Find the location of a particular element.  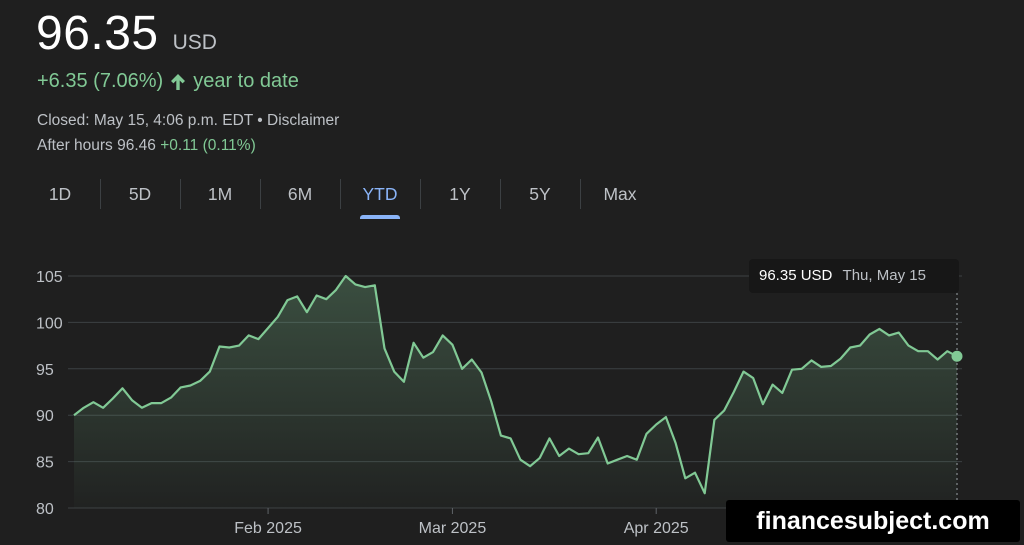

tab-ytd: YTD is located at coordinates (380, 197).